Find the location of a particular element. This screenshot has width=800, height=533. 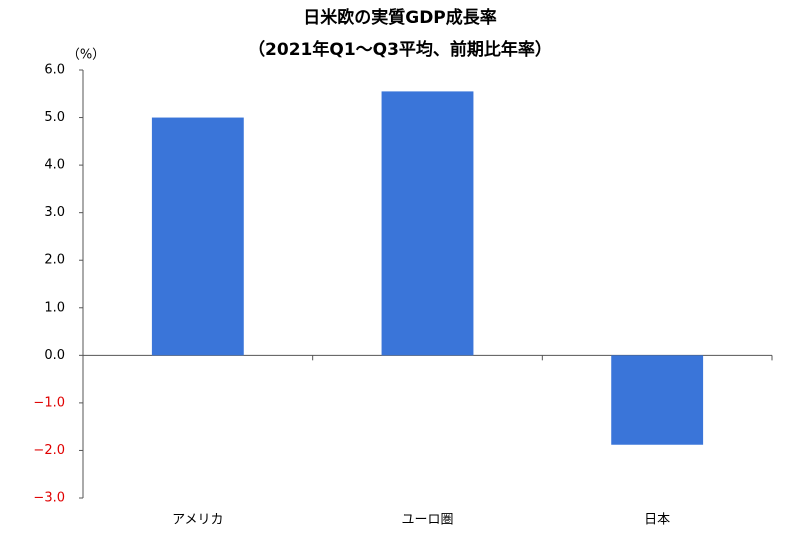

y-tick-label: −3.0 is located at coordinates (49, 498).